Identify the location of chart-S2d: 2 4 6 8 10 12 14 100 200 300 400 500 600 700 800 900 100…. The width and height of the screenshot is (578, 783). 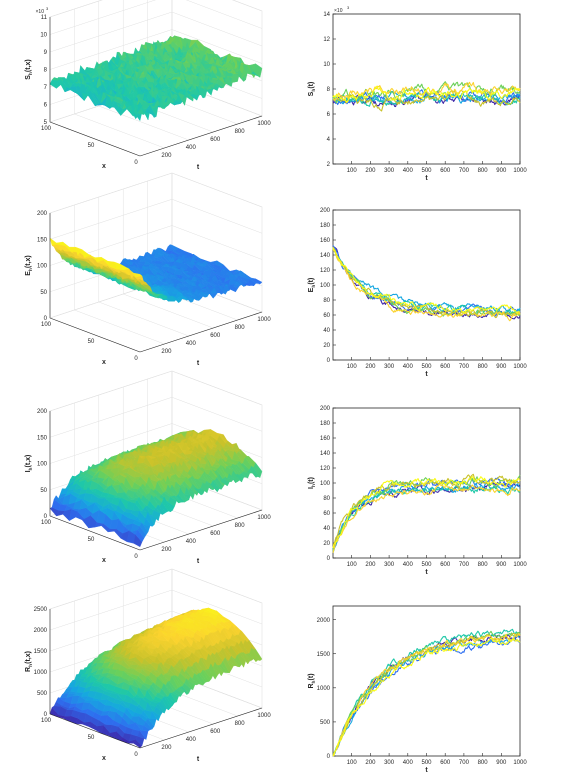
(417, 93).